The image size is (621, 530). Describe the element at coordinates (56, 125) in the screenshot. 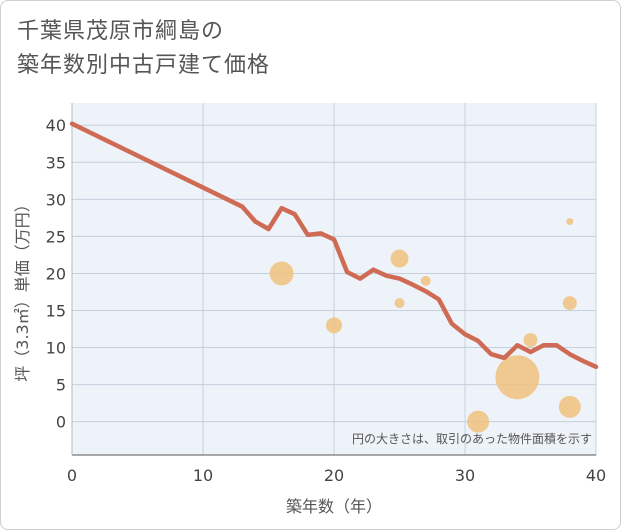

I see `y-tick-label: 40` at that location.